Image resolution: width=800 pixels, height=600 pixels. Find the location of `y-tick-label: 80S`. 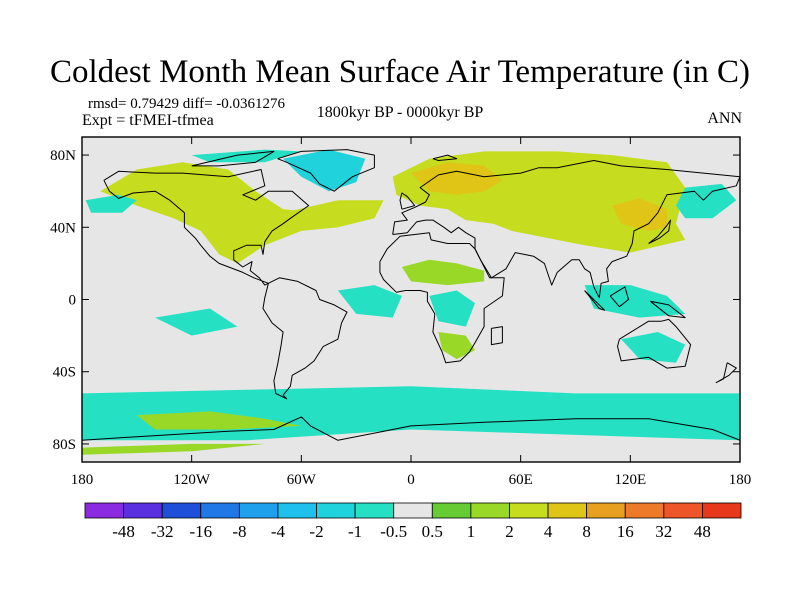

y-tick-label: 80S is located at coordinates (64, 445).